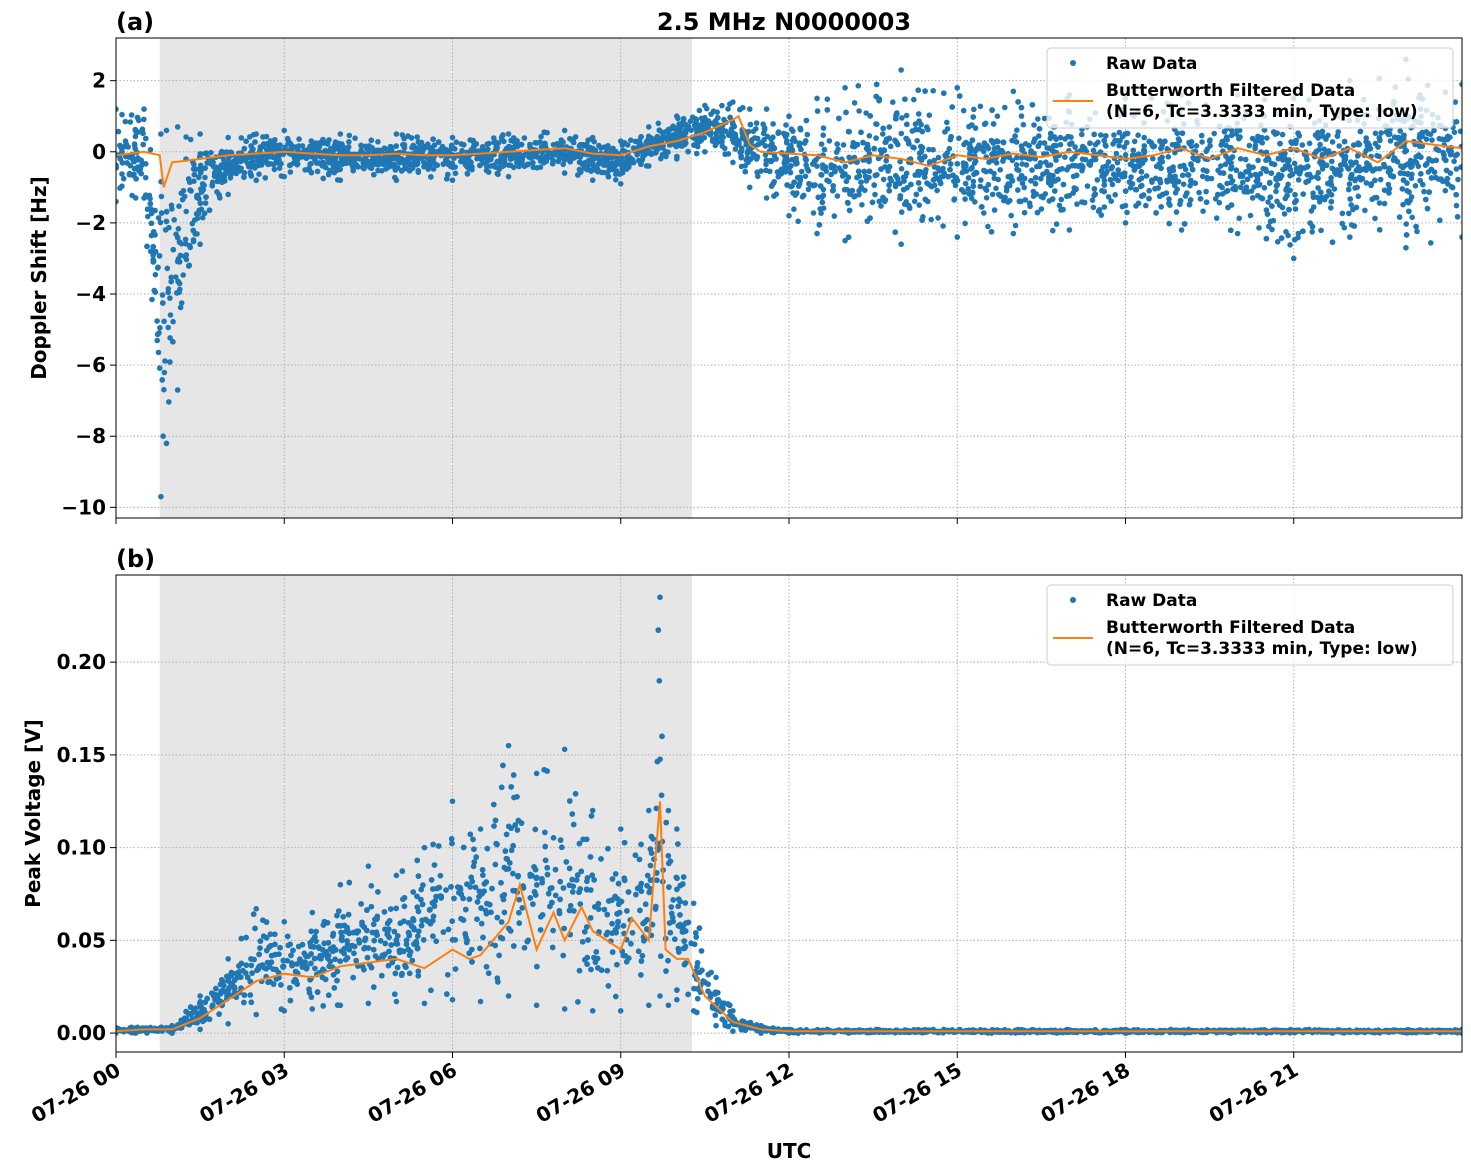 This screenshot has height=1172, width=1471. Describe the element at coordinates (90, 223) in the screenshot. I see `y-tick-label: −2` at that location.